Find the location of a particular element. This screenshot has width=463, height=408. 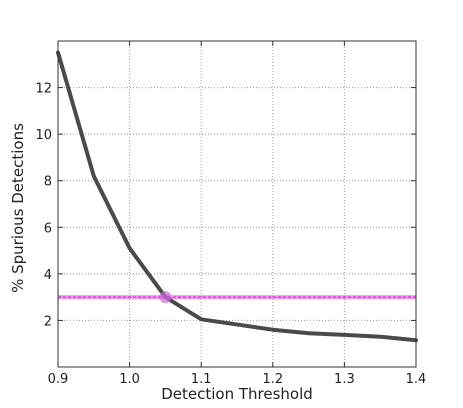

x-tick-label: 1.4 is located at coordinates (416, 379).